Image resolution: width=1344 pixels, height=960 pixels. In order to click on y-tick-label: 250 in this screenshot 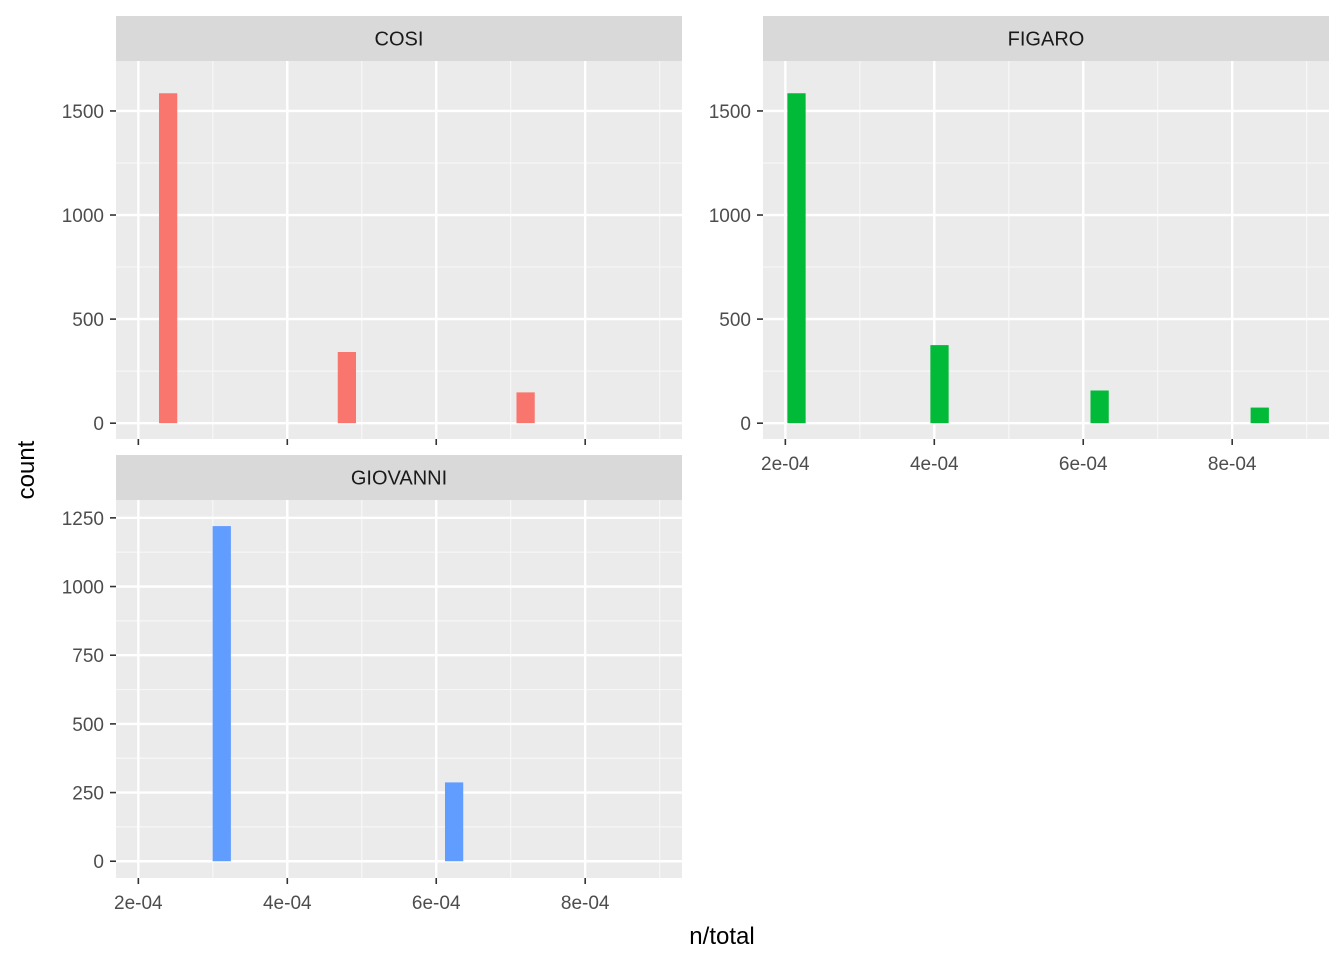, I will do `click(88, 794)`.